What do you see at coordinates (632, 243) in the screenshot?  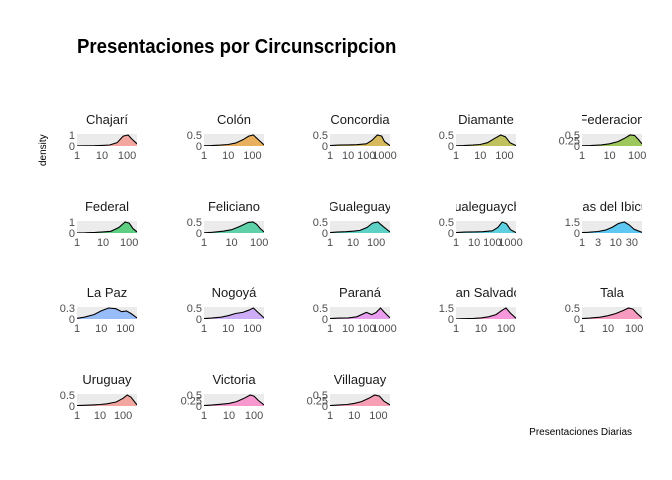 I see `x-tick-label: 30` at bounding box center [632, 243].